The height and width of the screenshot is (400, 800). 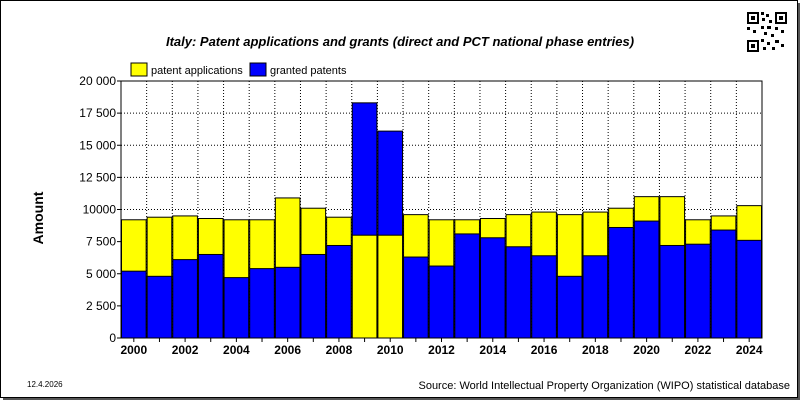 What do you see at coordinates (441, 350) in the screenshot?
I see `x-tick-label: 2012` at bounding box center [441, 350].